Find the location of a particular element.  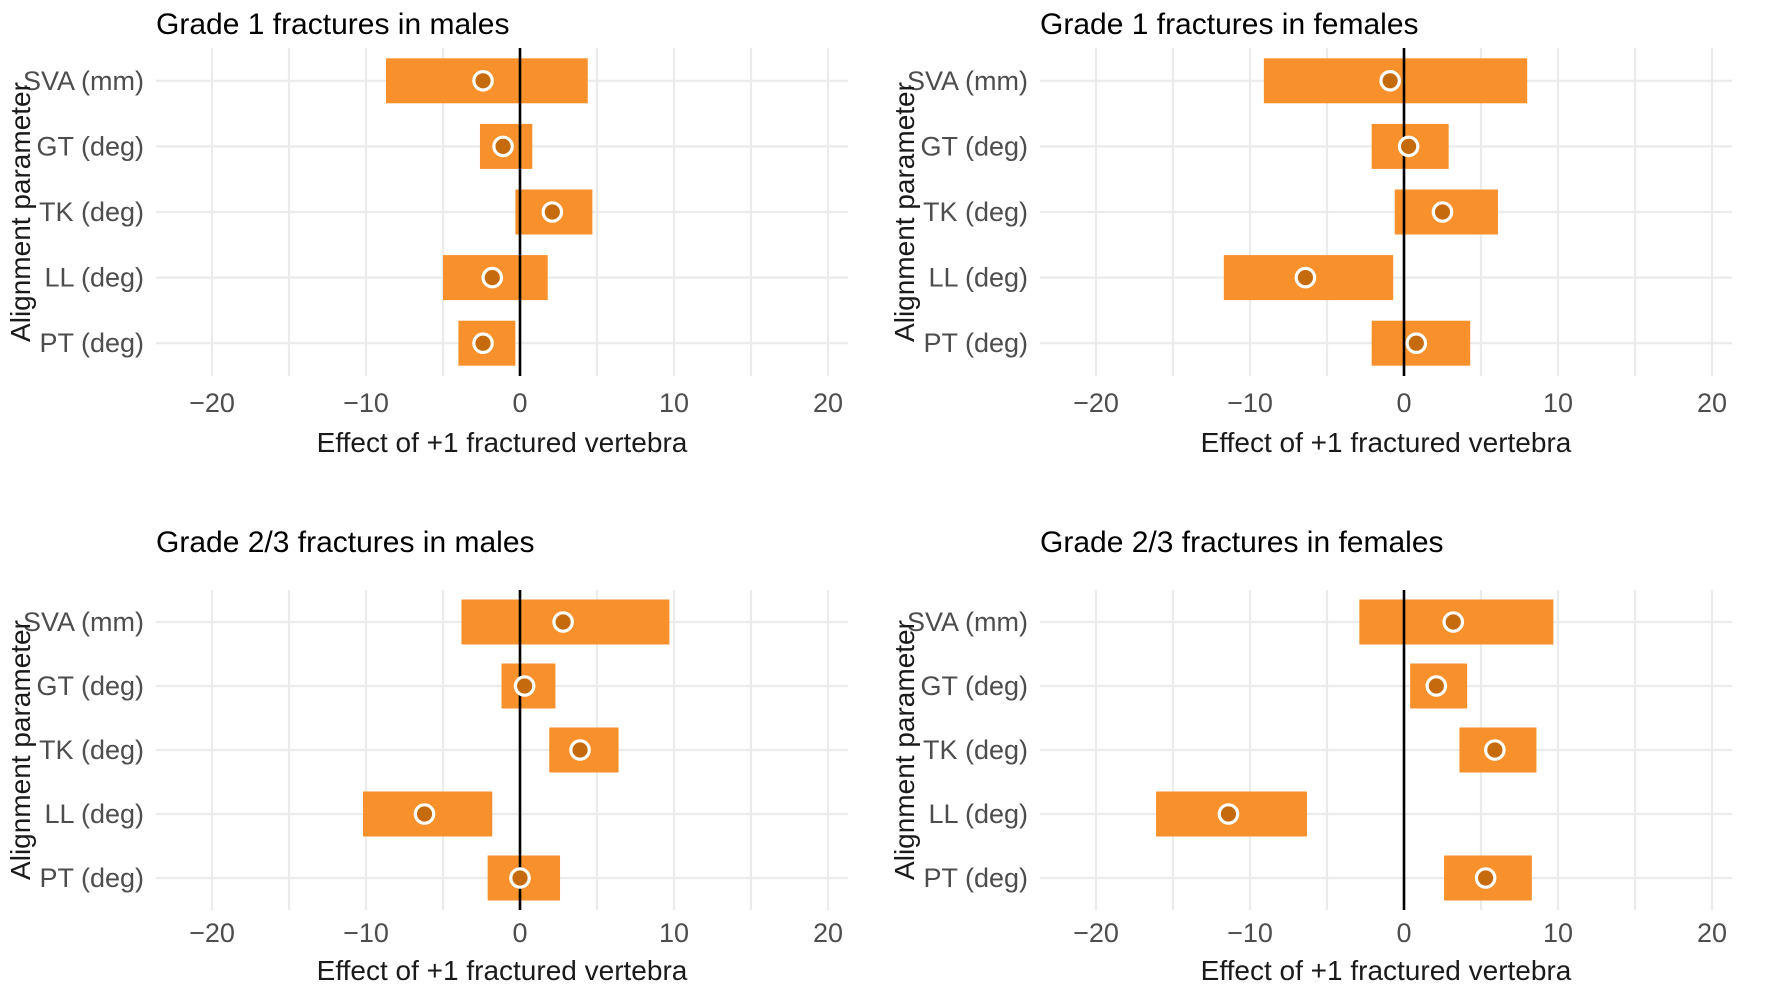

panel-title: Grade 2/3 fractures in females is located at coordinates (1242, 542).